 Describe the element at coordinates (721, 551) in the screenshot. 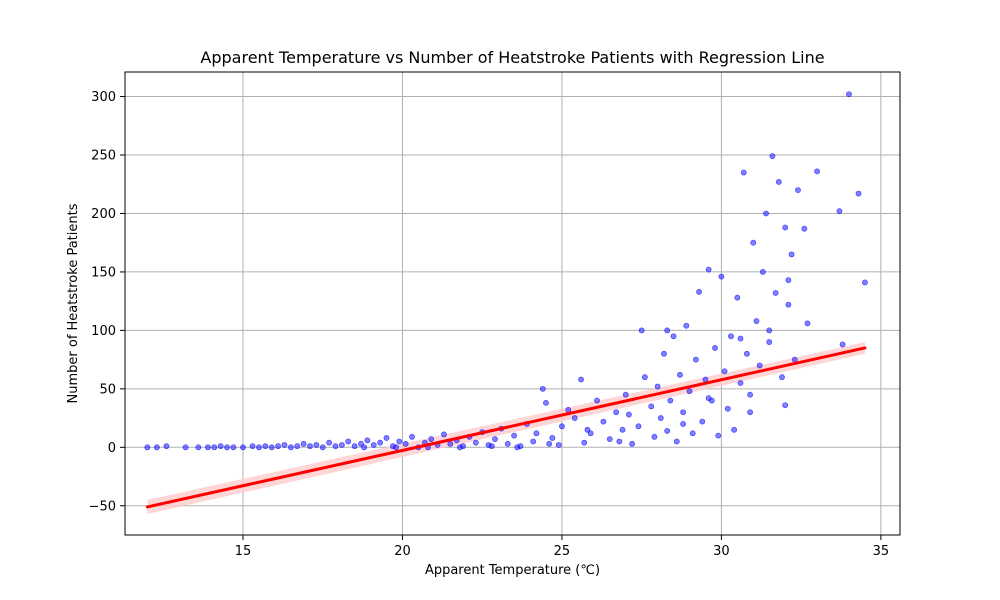

I see `x-tick-label: 30` at that location.